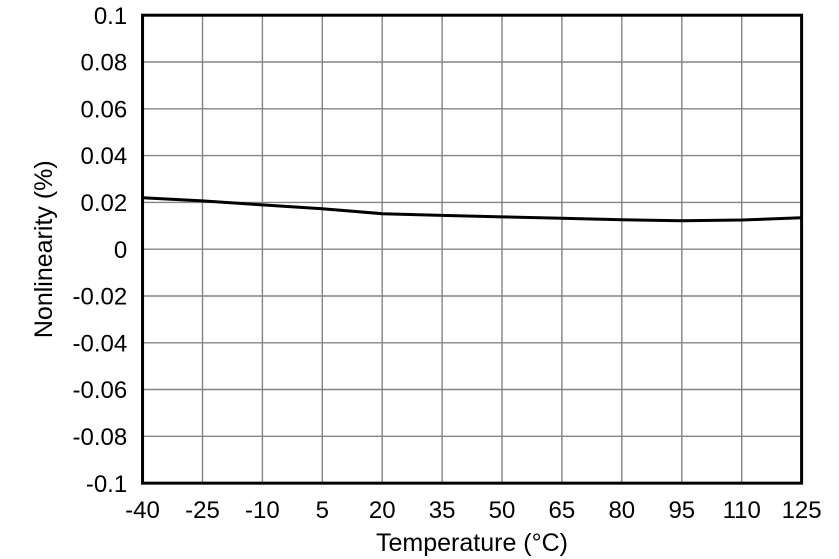 Image resolution: width=839 pixels, height=559 pixels. Describe the element at coordinates (502, 510) in the screenshot. I see `svg-text: 50` at that location.